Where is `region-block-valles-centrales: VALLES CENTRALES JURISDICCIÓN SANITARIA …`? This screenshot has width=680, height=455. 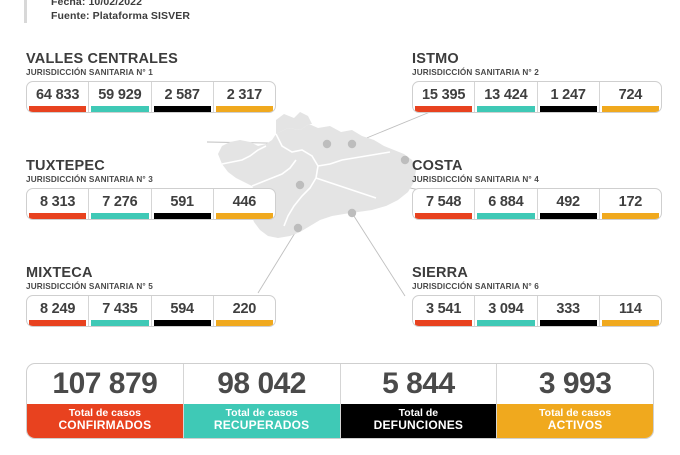 region-block-valles-centrales: VALLES CENTRALES JURISDICCIÓN SANITARIA … is located at coordinates (151, 82).